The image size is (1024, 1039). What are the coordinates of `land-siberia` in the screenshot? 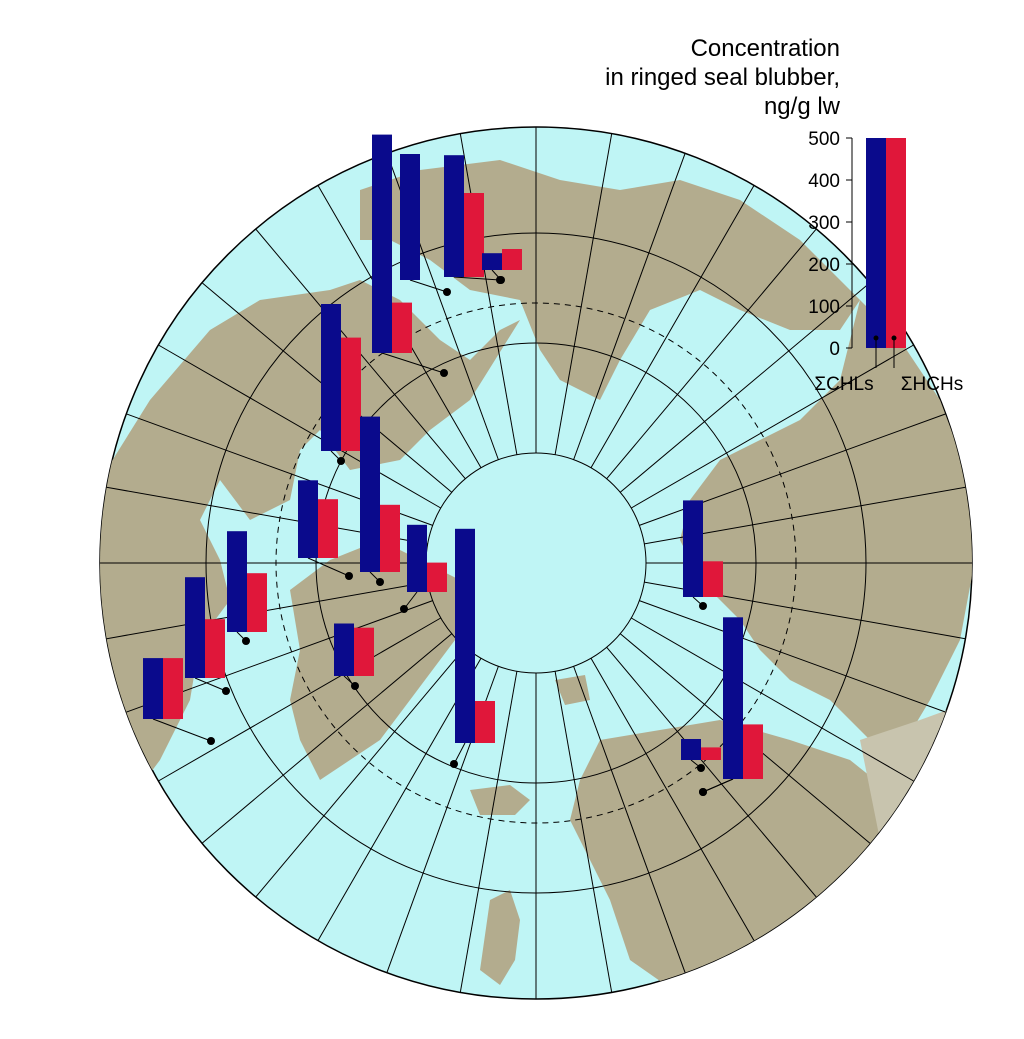 It's located at (826, 525).